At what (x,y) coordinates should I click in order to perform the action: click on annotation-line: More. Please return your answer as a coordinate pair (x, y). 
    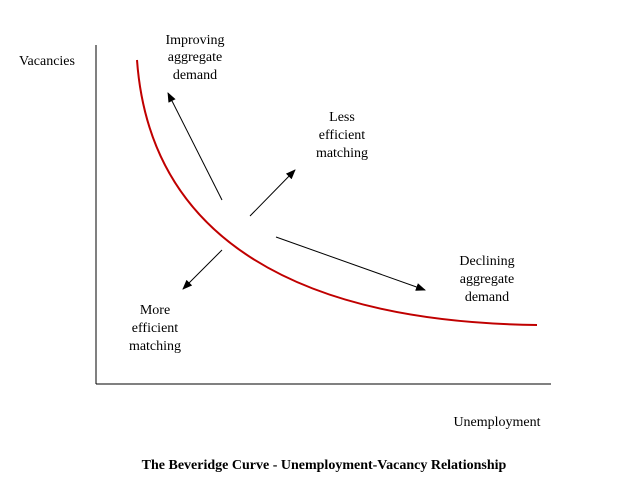
    Looking at the image, I should click on (155, 310).